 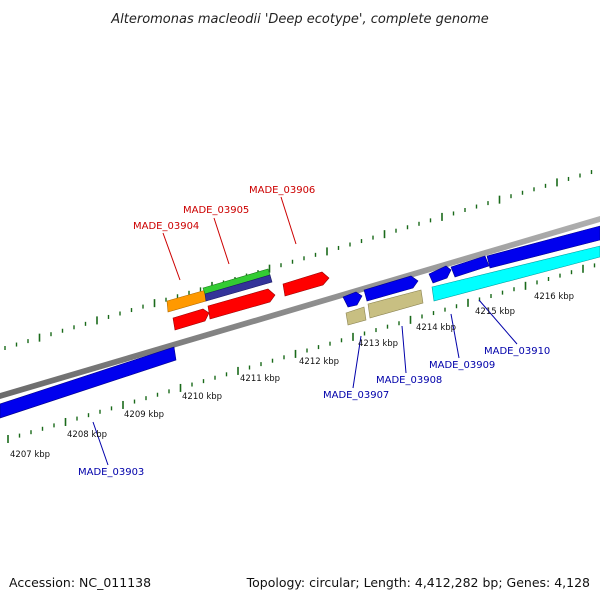 I want to click on gene-label: MADE_03904, so click(x=166, y=226).